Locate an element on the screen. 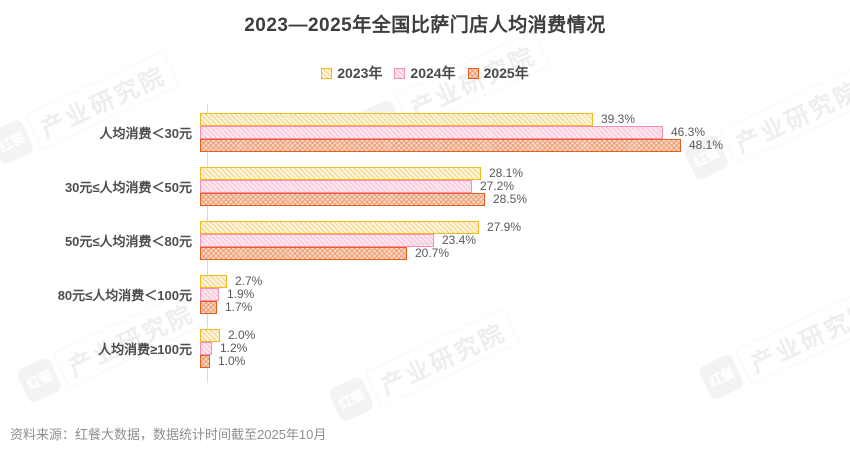  page-title: 2023—2025年全国比萨门店人均消费情况 is located at coordinates (425, 25).